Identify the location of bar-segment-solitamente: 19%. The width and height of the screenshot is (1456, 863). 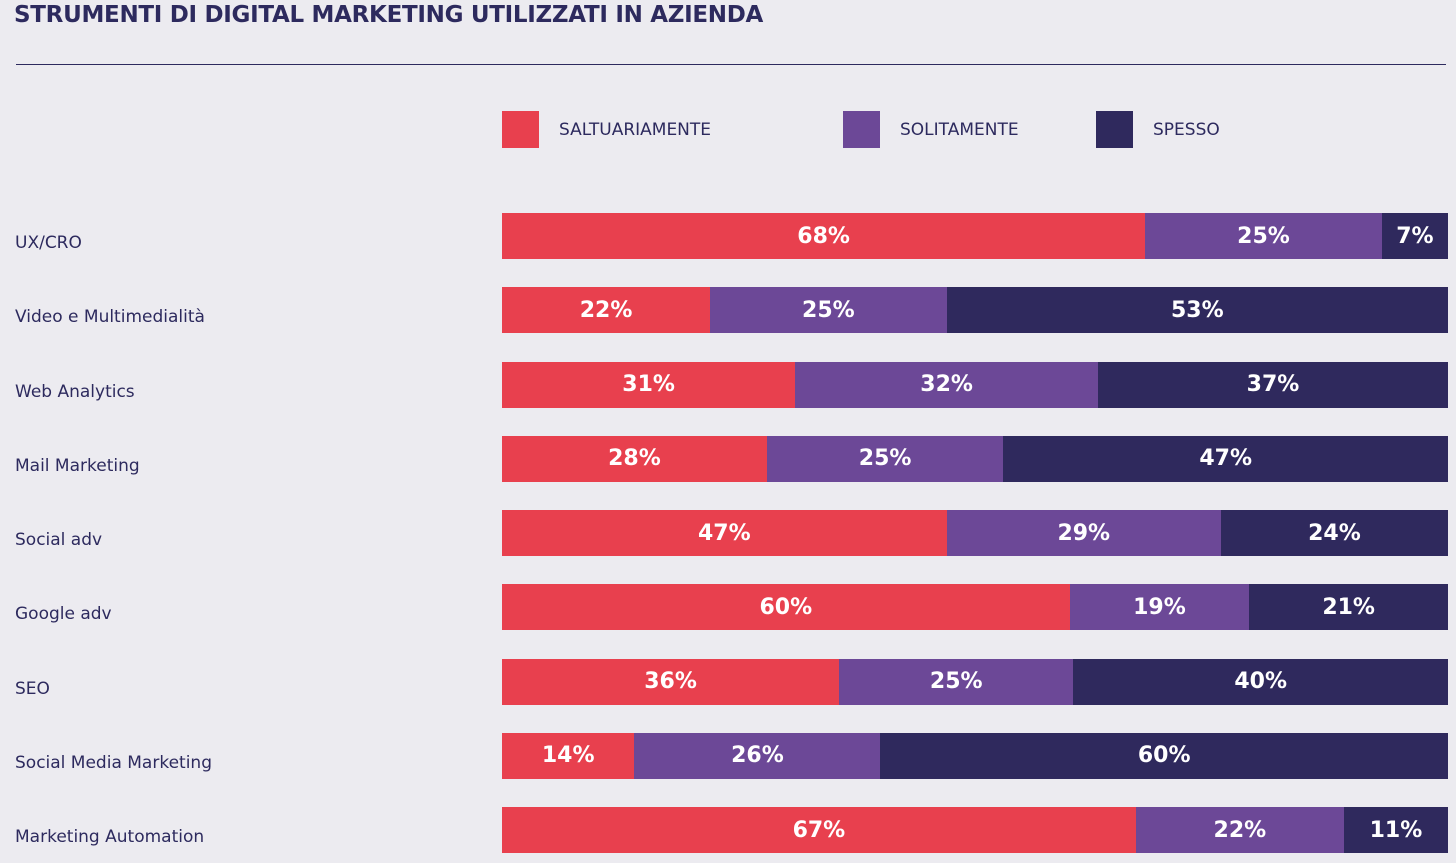
(1159, 607).